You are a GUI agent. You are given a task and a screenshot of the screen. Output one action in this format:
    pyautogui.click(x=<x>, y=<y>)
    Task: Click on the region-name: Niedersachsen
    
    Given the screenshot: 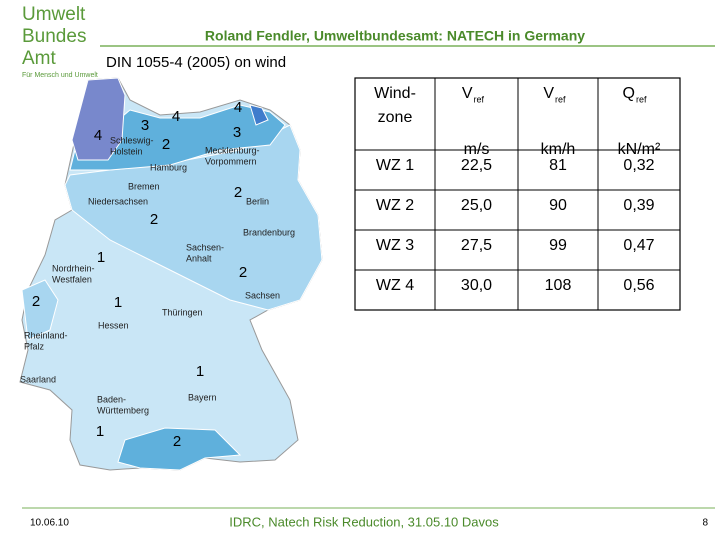 What is the action you would take?
    pyautogui.click(x=118, y=201)
    